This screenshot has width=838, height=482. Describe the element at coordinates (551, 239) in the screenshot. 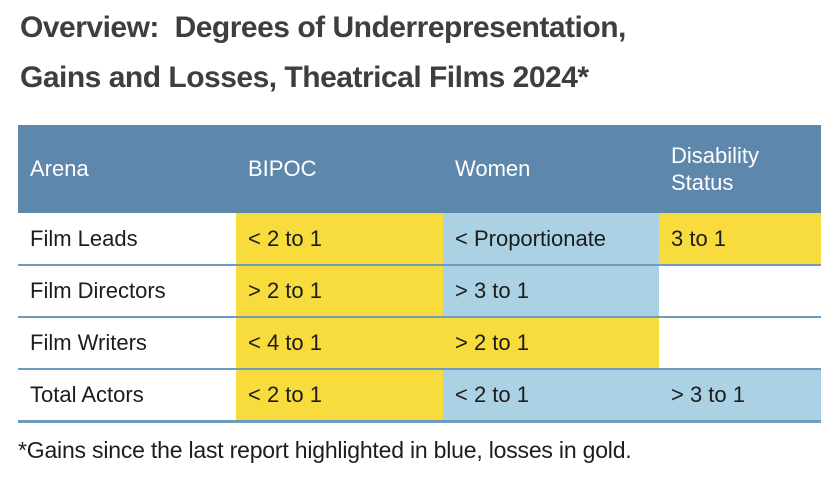

I see `ratio-cell: < Proportionate` at that location.